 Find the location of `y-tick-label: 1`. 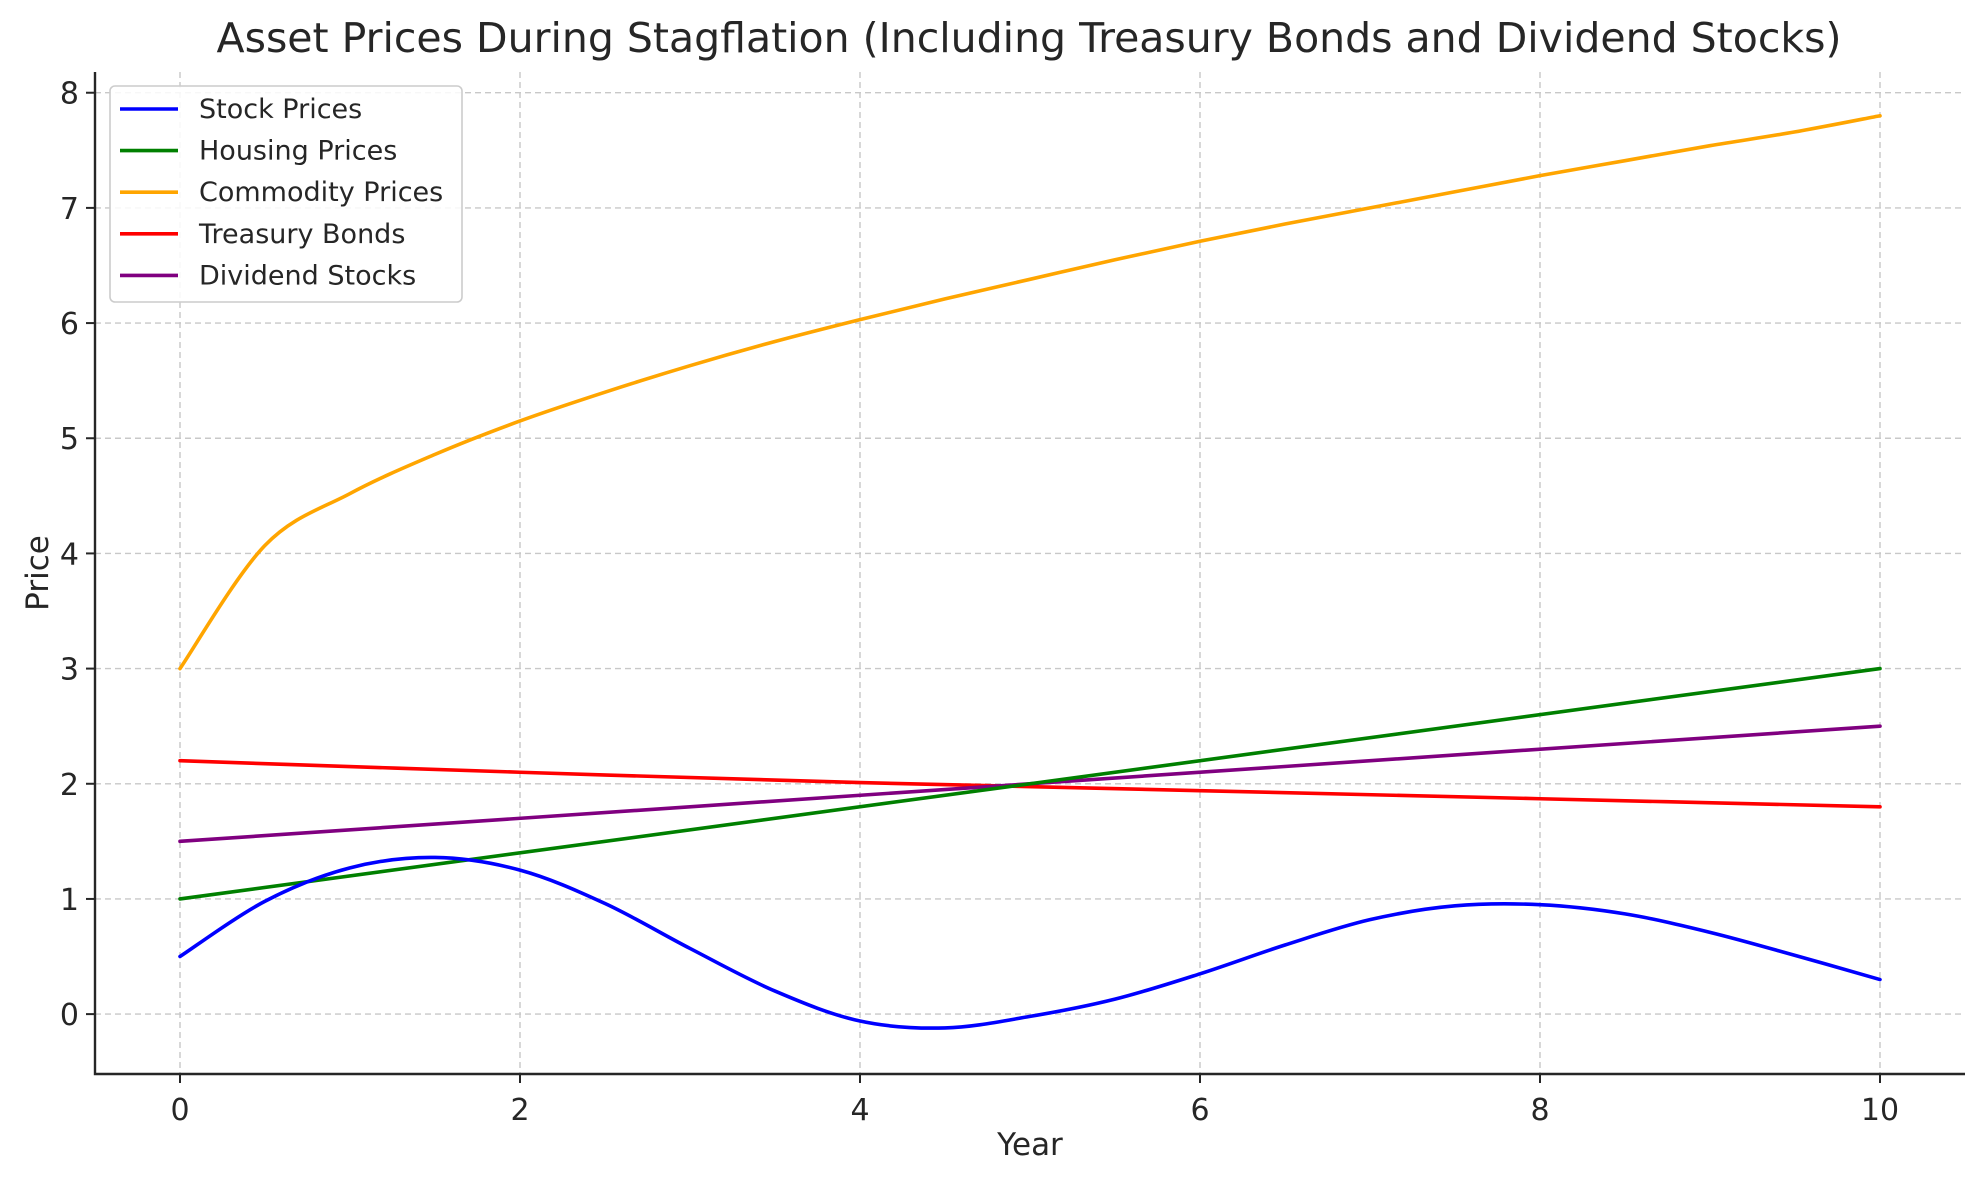

y-tick-label: 1 is located at coordinates (69, 900).